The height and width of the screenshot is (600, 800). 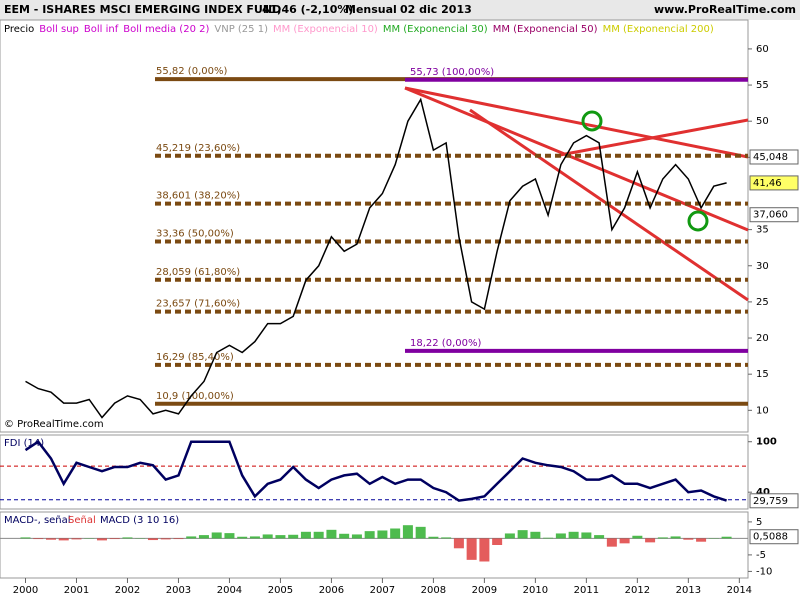 What do you see at coordinates (770, 215) in the screenshot?
I see `price-marker-label: 37,060` at bounding box center [770, 215].